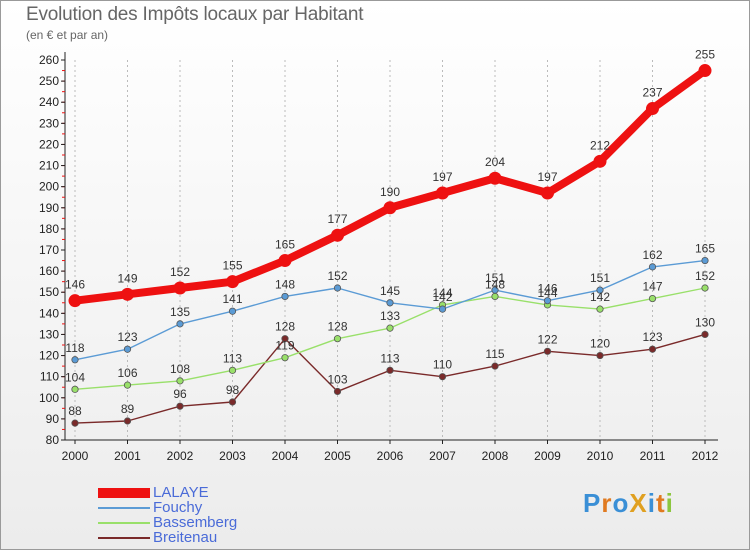 The width and height of the screenshot is (750, 550). Describe the element at coordinates (442, 456) in the screenshot. I see `x-tick-label: 2007` at that location.